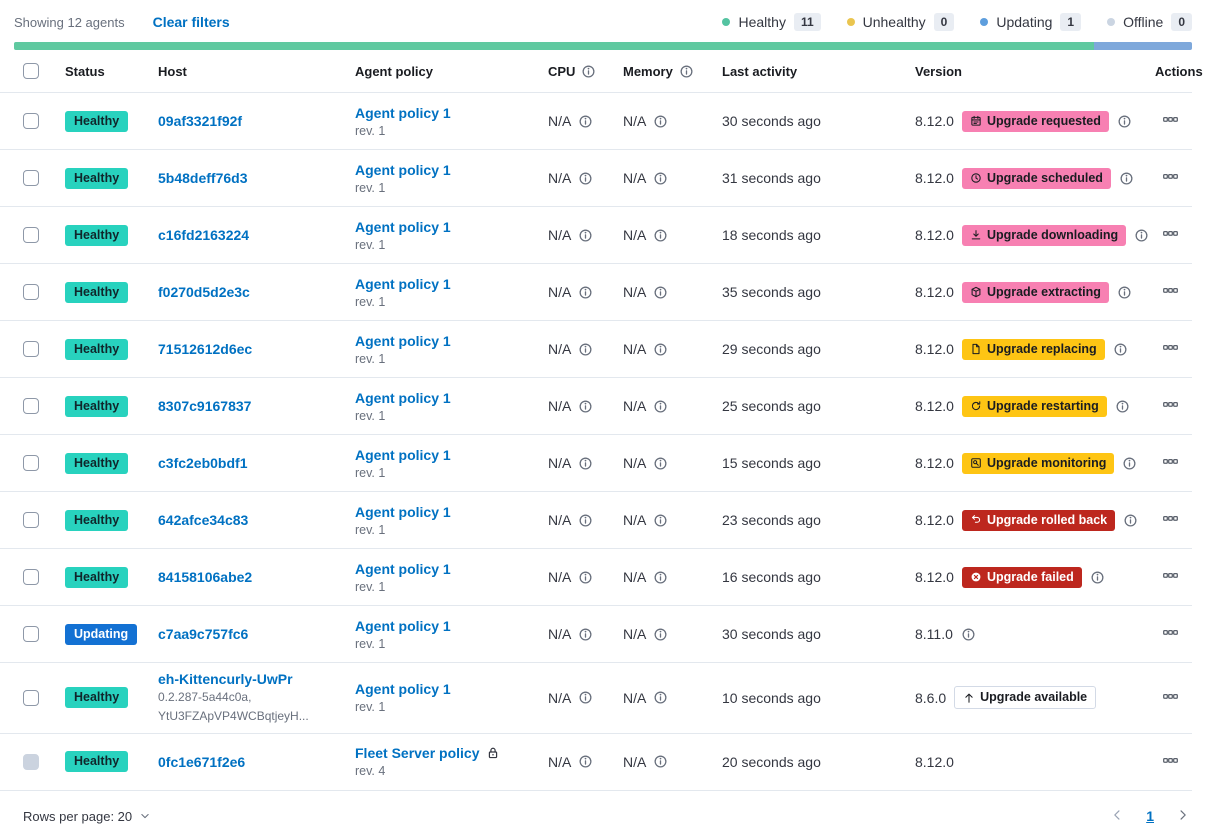 The width and height of the screenshot is (1225, 838). I want to click on select-all-checkbox, so click(31, 71).